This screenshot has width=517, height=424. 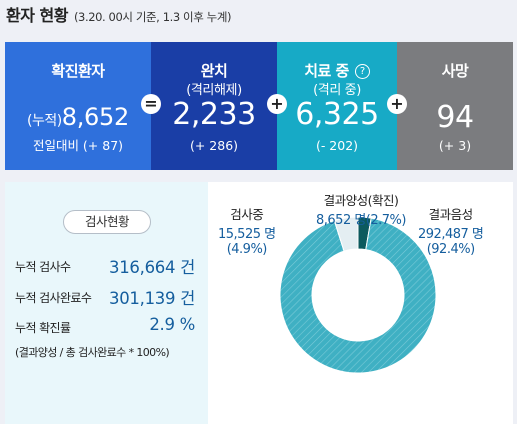 What do you see at coordinates (247, 214) in the screenshot?
I see `donut-label-pending-title: 검사중` at bounding box center [247, 214].